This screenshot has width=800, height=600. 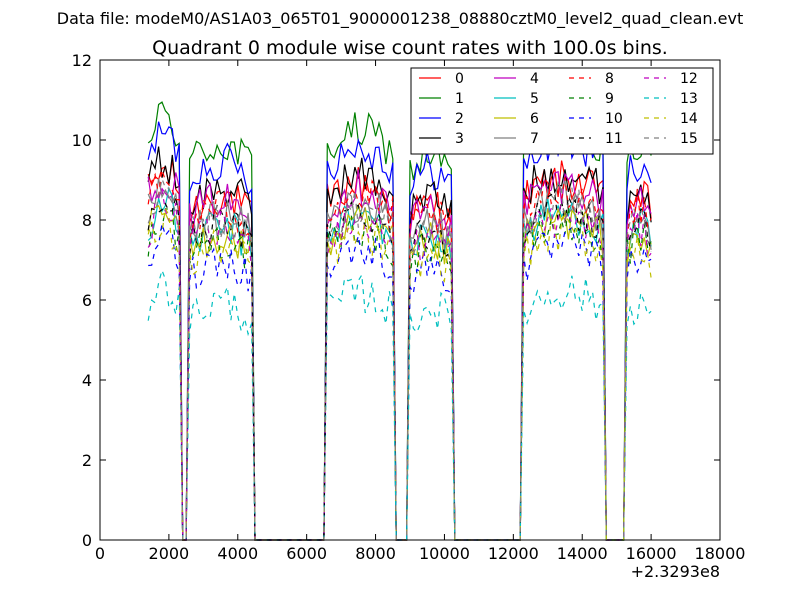 What do you see at coordinates (459, 99) in the screenshot?
I see `legend-label-1: 1` at bounding box center [459, 99].